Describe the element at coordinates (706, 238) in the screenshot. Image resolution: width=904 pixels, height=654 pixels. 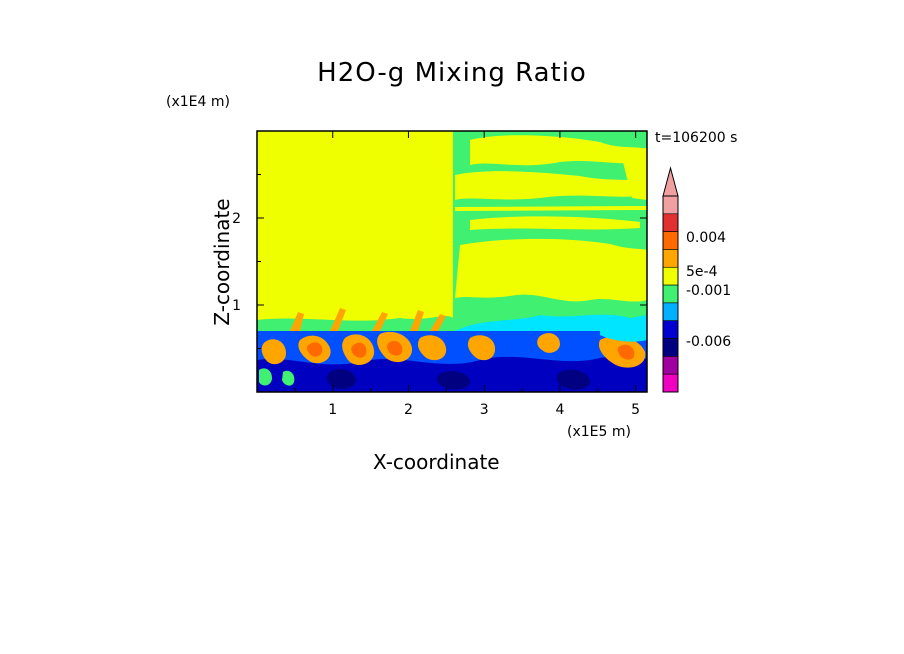
I see `colorbar-label: 0.004` at that location.